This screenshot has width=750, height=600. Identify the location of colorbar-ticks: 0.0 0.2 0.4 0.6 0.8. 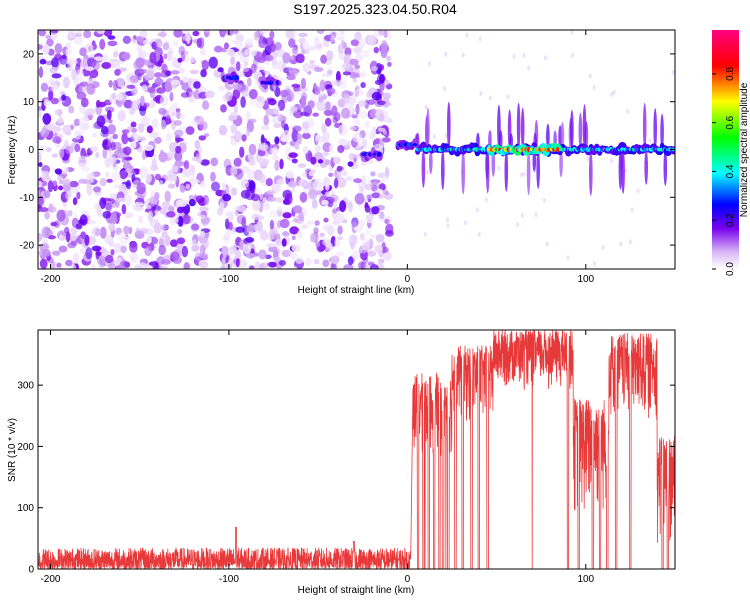
(724, 171).